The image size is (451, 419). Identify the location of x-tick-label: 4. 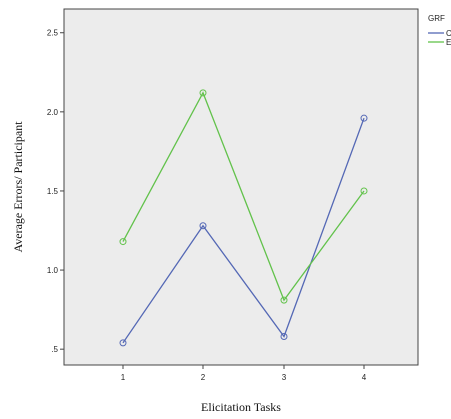
(364, 377).